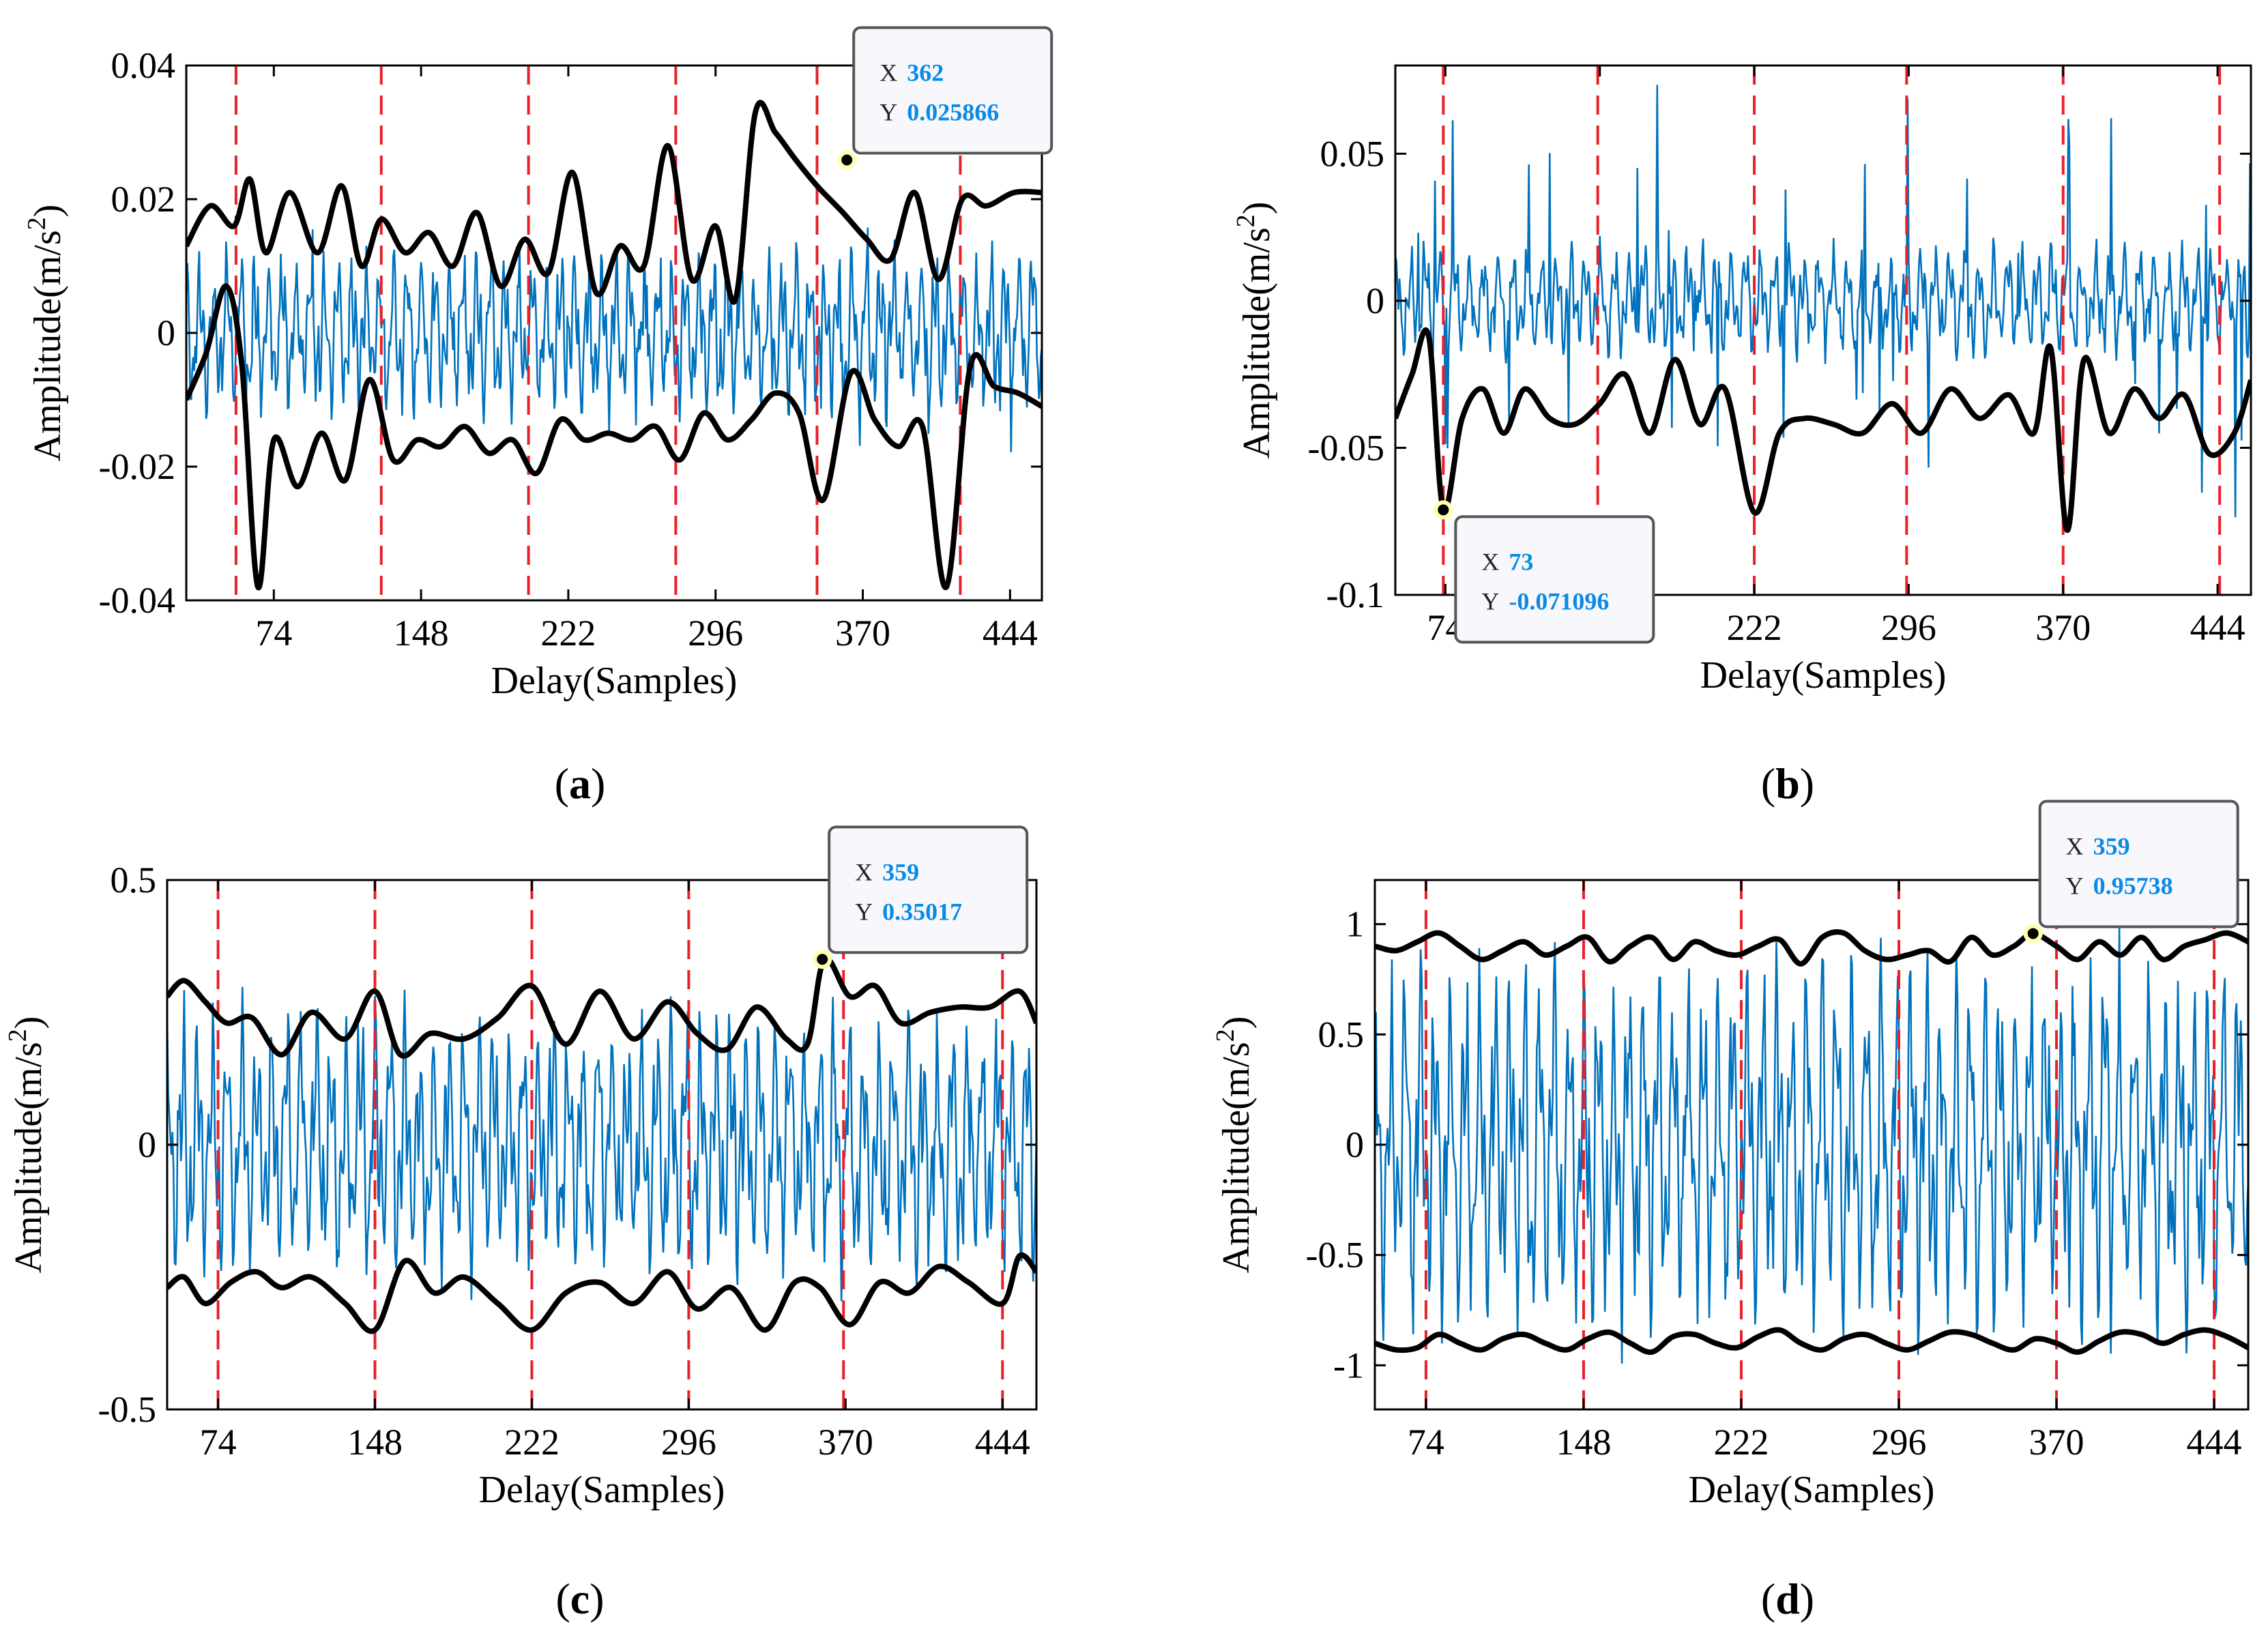  Describe the element at coordinates (1559, 601) in the screenshot. I see `datatip-y-value: -0.071096` at that location.